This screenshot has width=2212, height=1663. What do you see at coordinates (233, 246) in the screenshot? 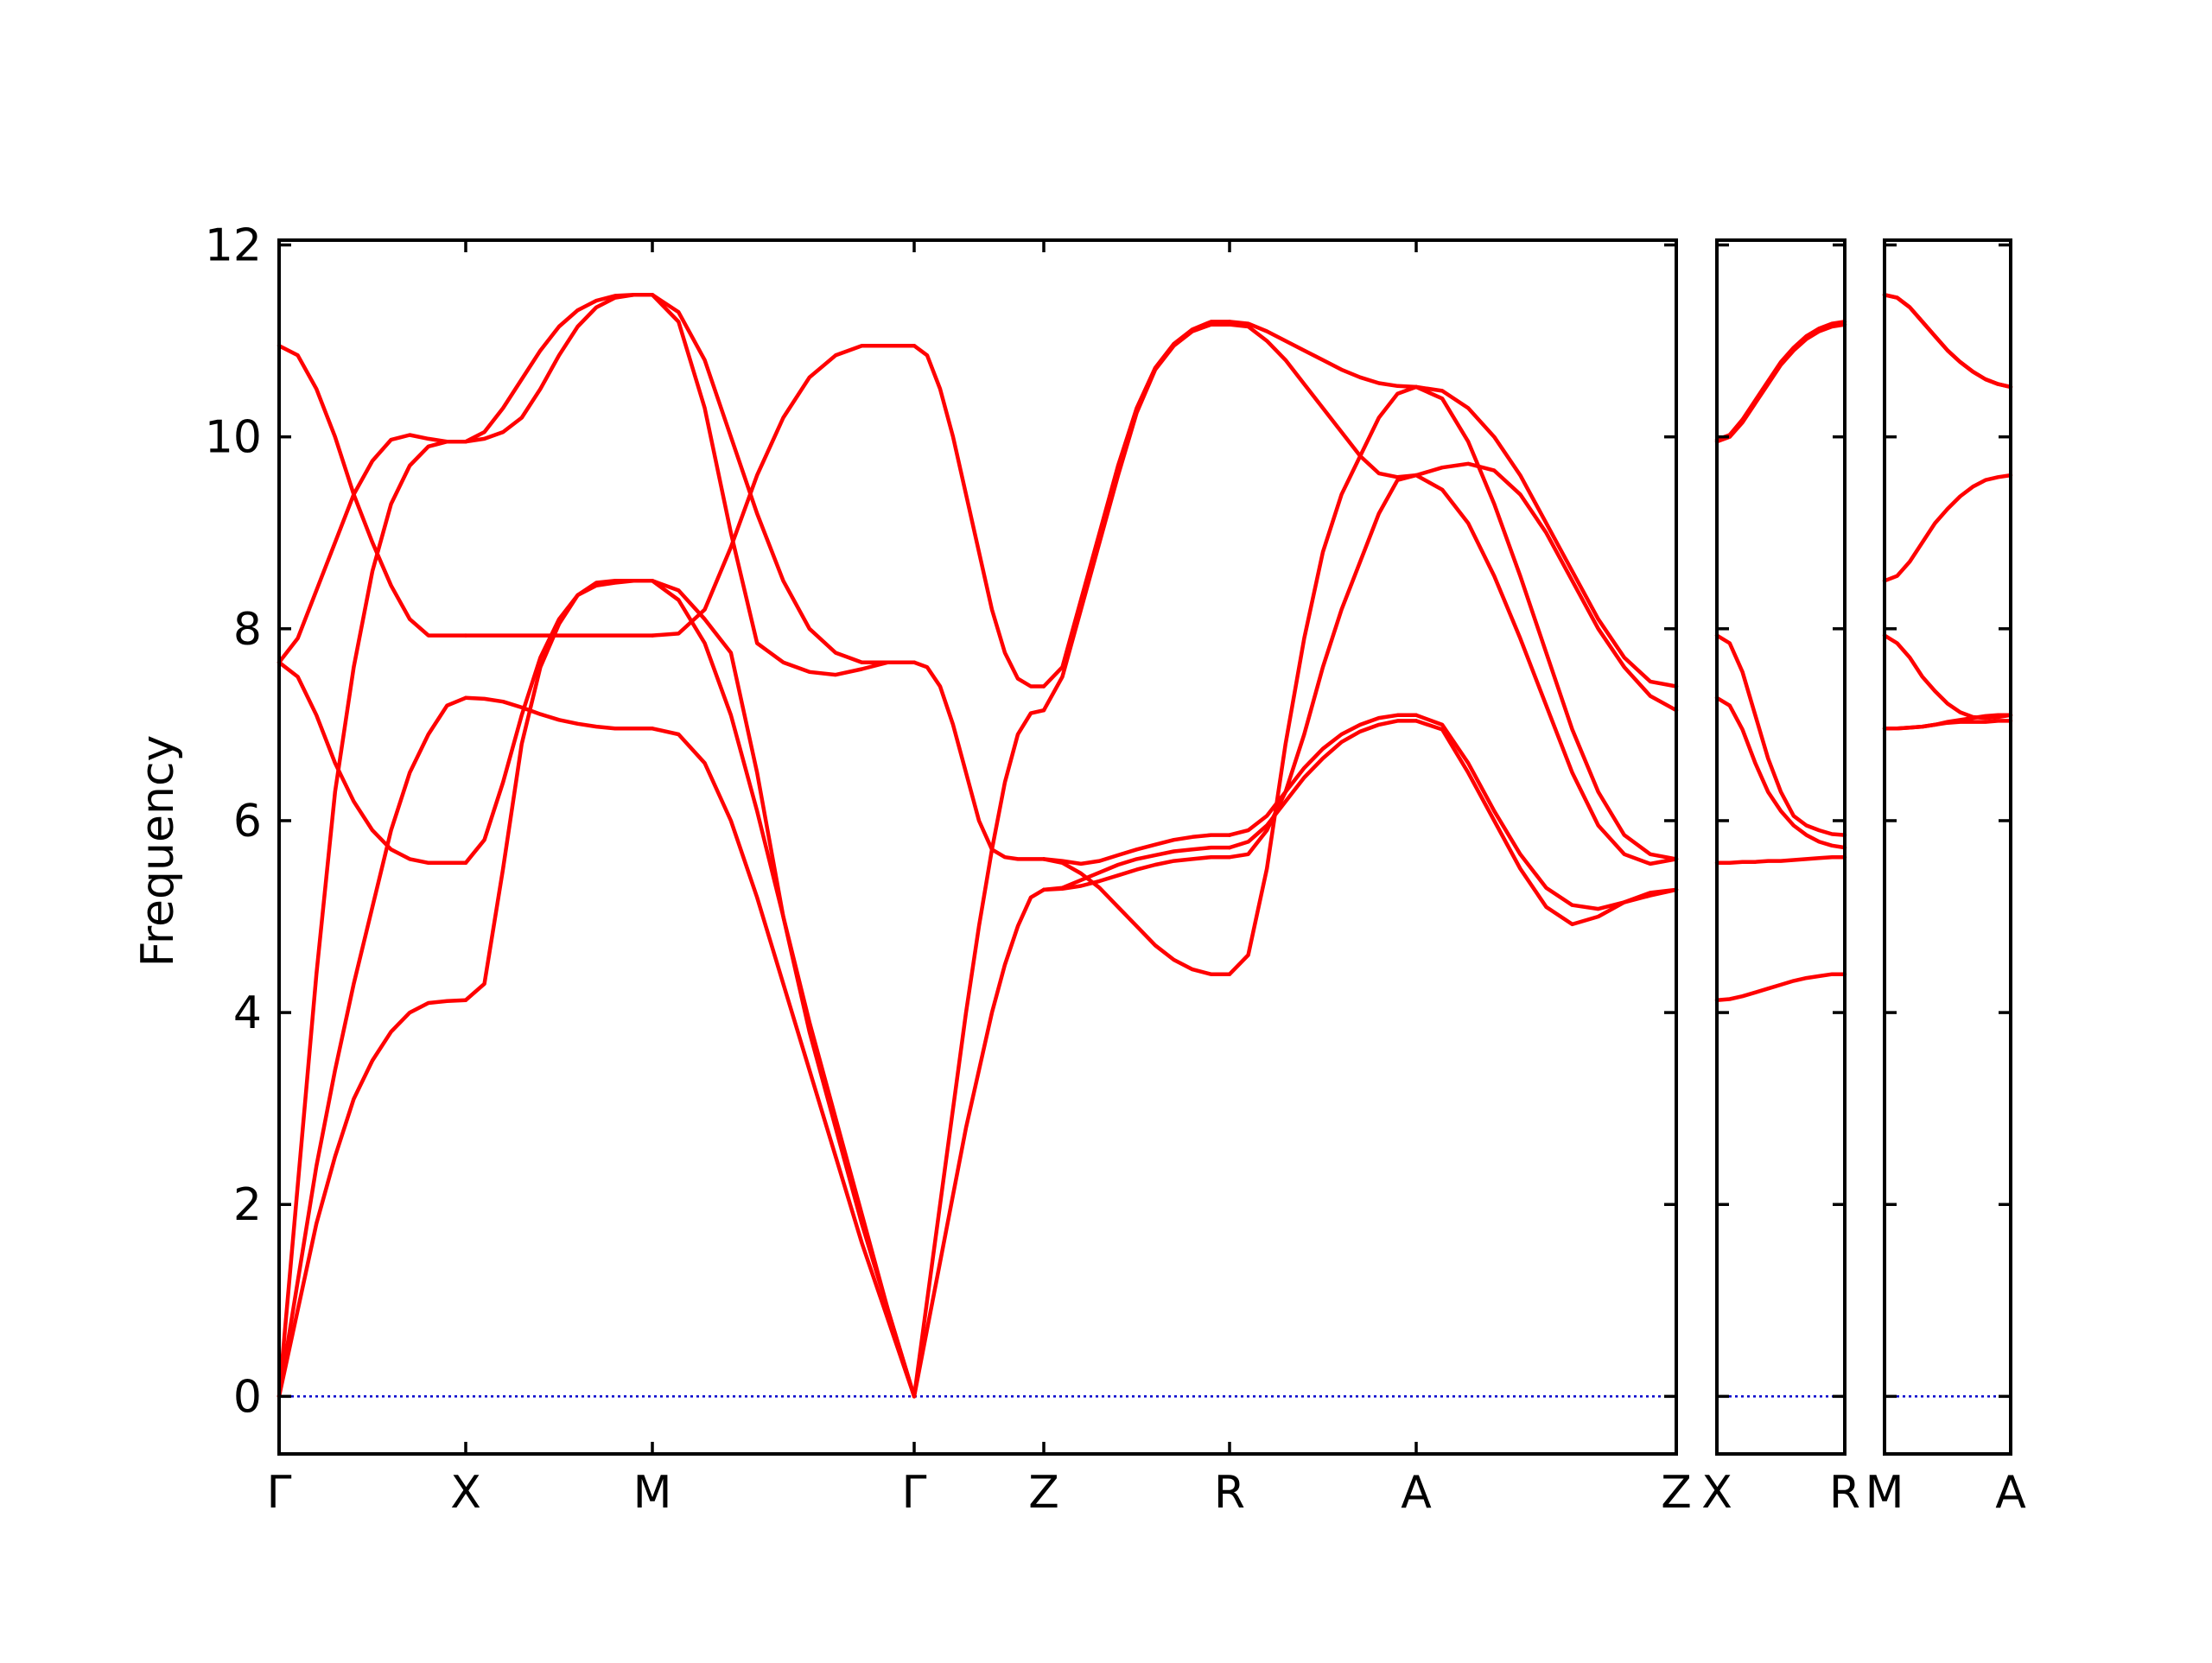
I see `y-tick-label: 12` at bounding box center [233, 246].